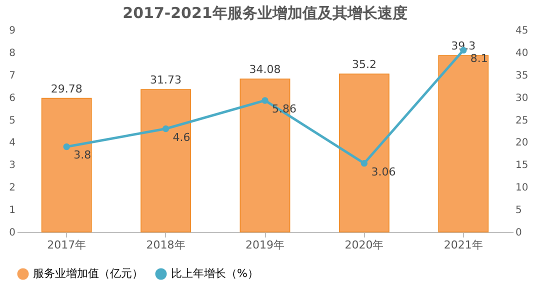 The width and height of the screenshot is (536, 288). I want to click on data-label: 34.08, so click(265, 69).